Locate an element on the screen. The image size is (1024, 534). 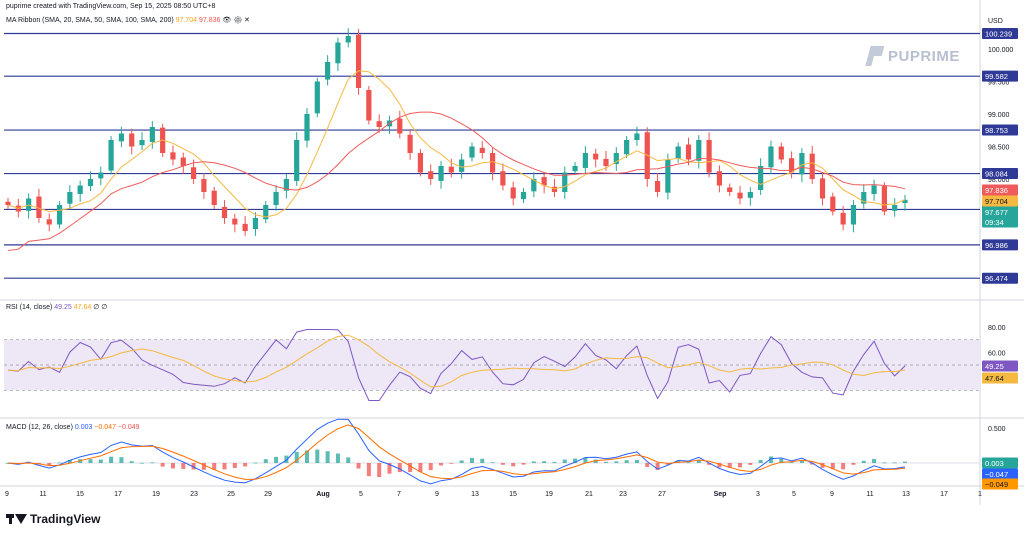
ma50-price-tag-bg is located at coordinates (1000, 190).